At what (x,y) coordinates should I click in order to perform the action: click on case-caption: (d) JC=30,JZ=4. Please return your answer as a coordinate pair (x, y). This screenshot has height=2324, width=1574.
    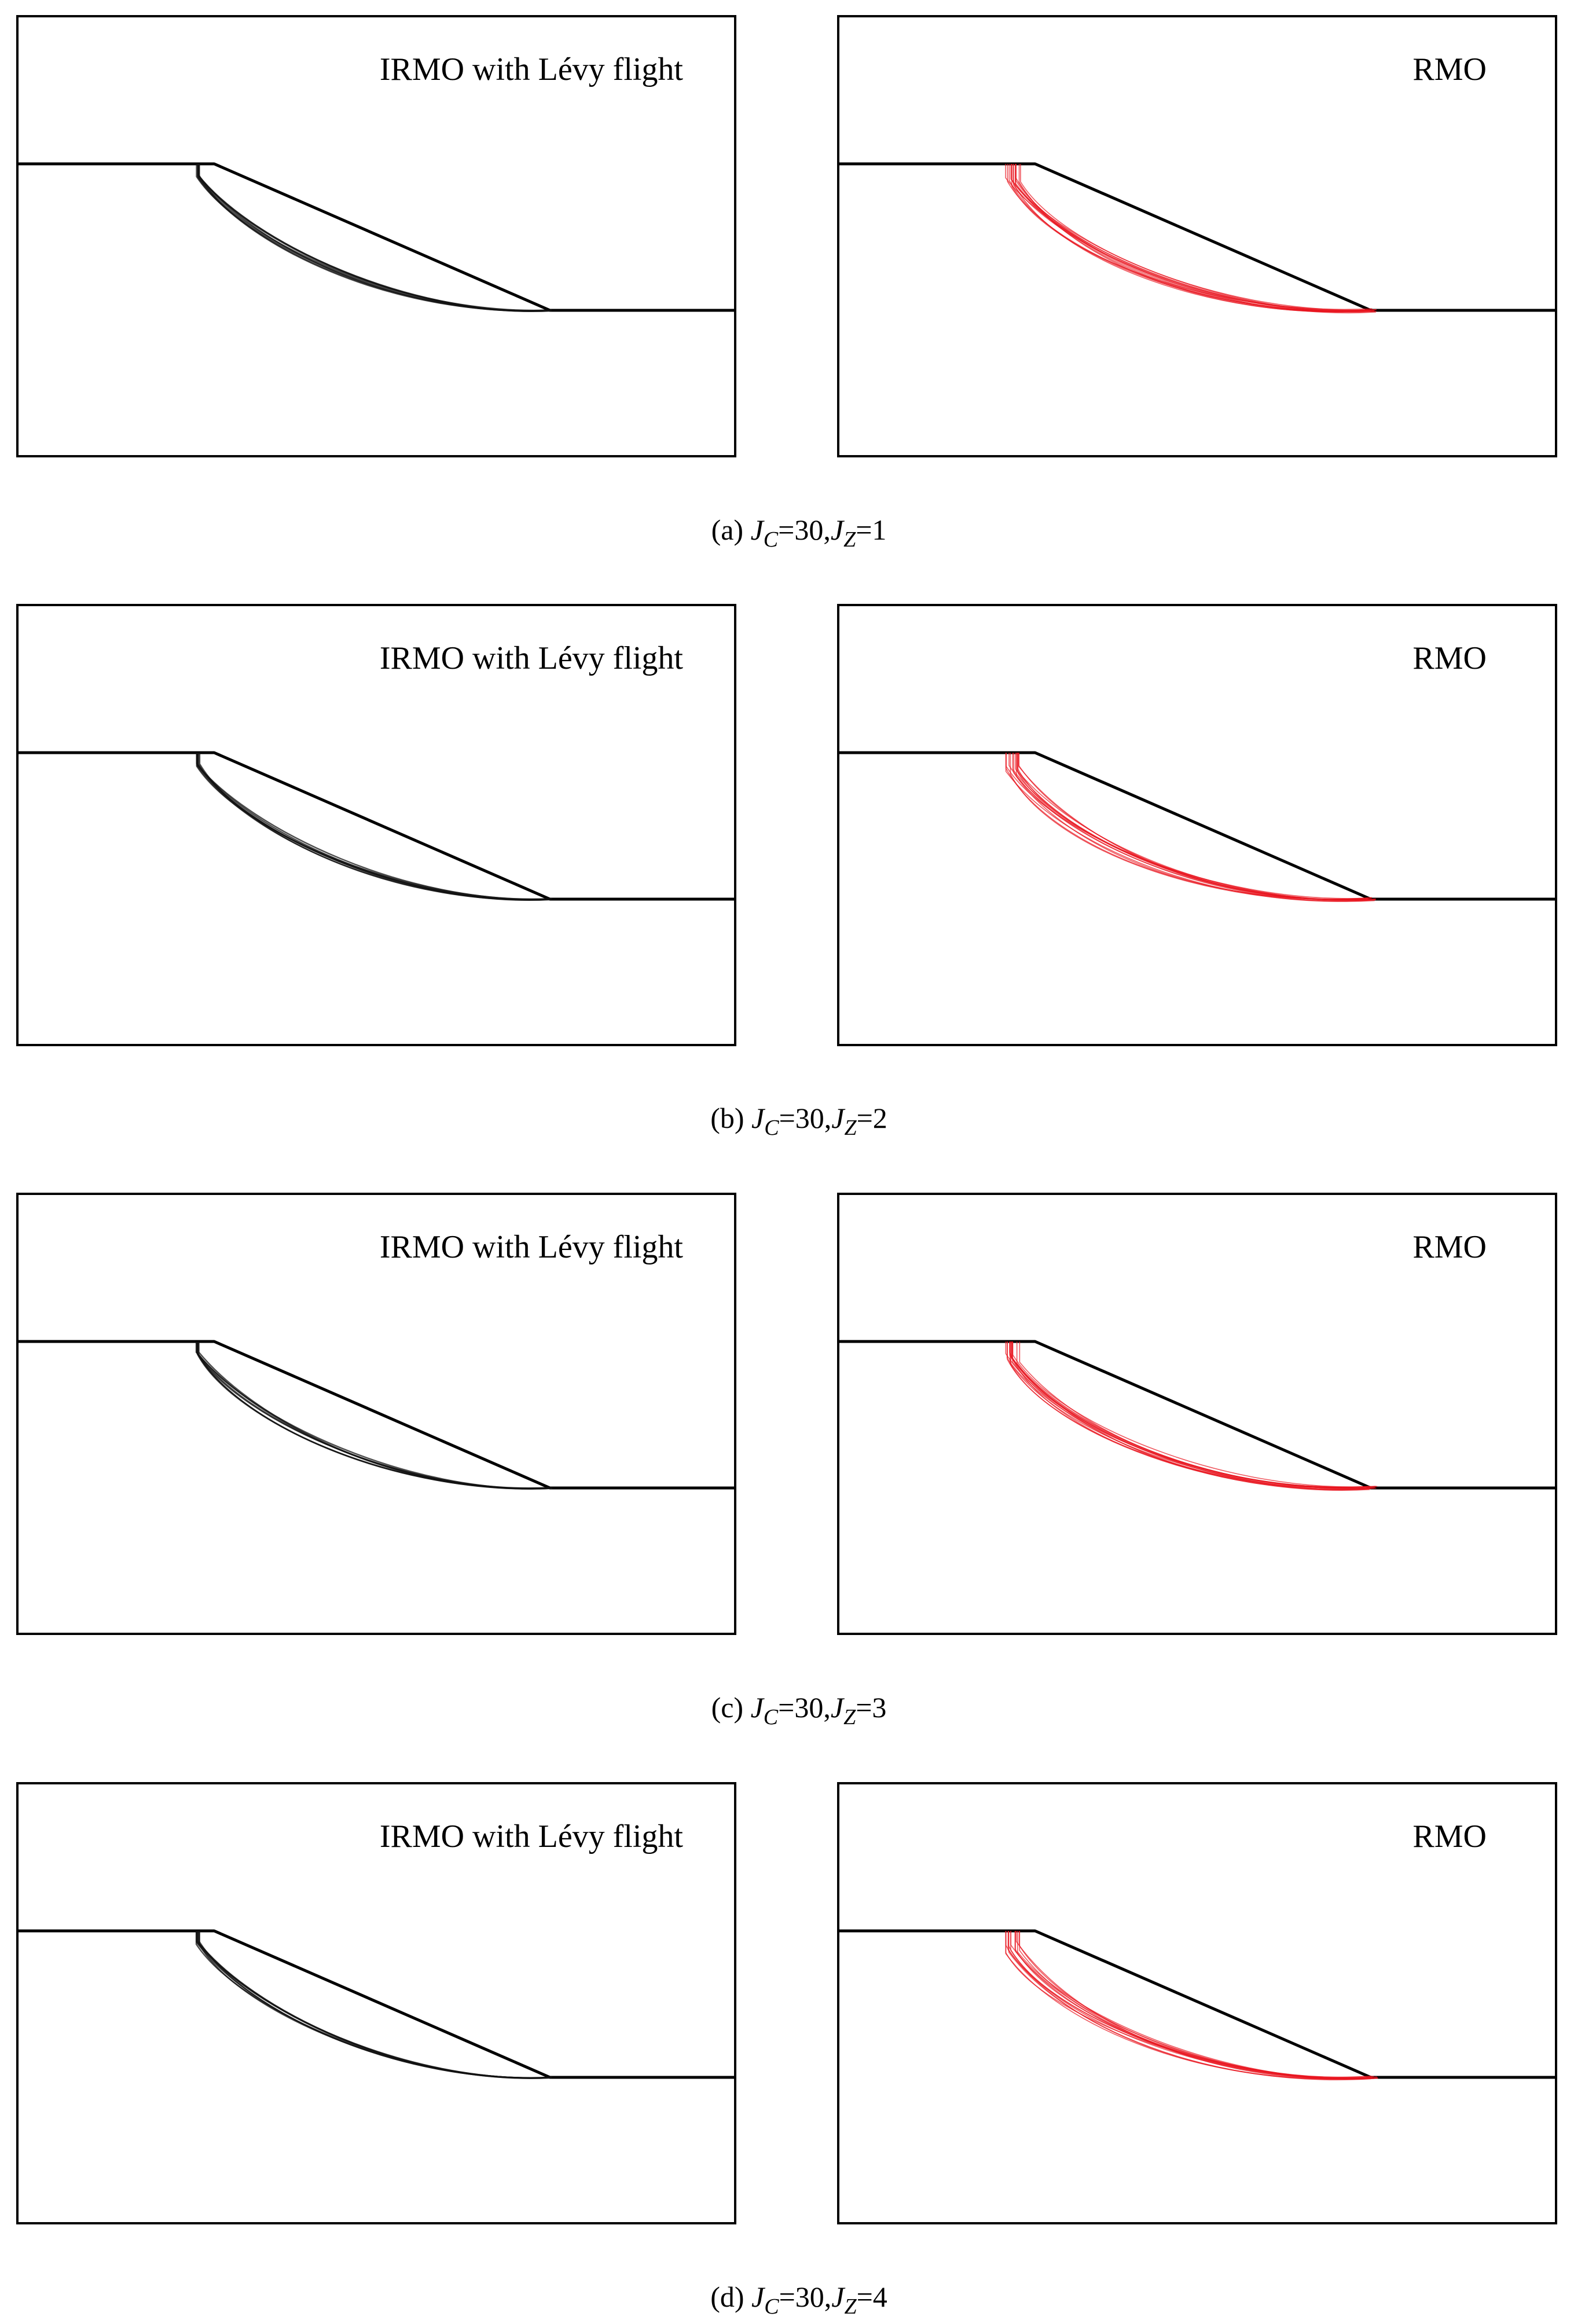
    Looking at the image, I should click on (799, 2300).